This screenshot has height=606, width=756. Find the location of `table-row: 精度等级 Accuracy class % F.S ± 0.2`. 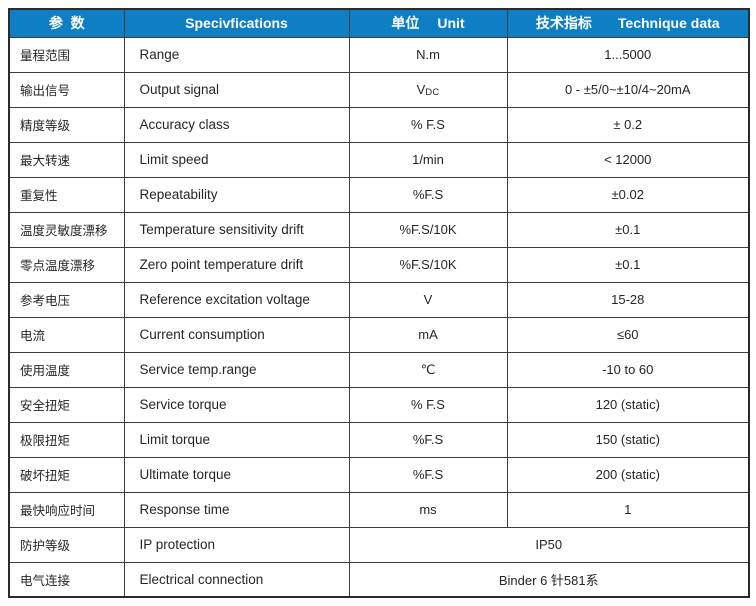

table-row: 精度等级 Accuracy class % F.S ± 0.2 is located at coordinates (379, 124).